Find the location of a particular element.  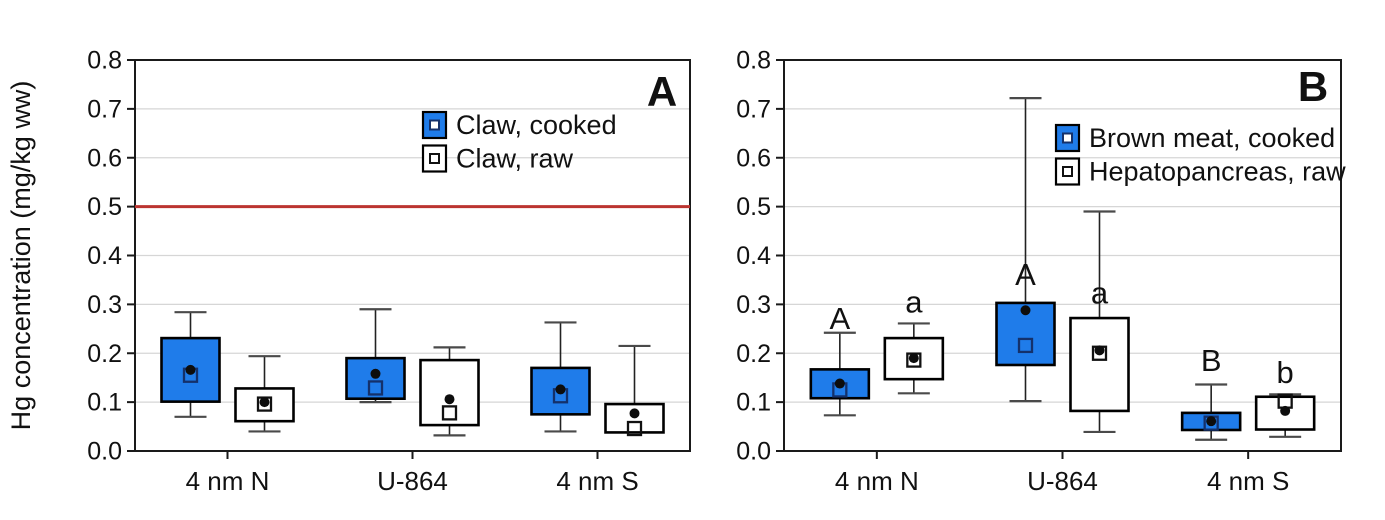

legend-item: Hepatopancreas, raw is located at coordinates (1200, 172).